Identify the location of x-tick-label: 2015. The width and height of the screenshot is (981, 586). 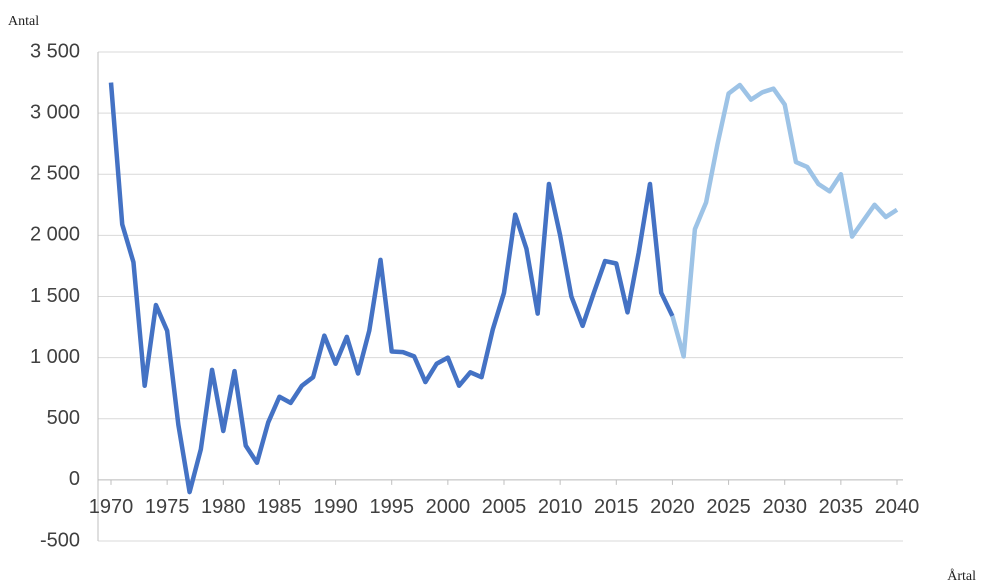
(616, 507).